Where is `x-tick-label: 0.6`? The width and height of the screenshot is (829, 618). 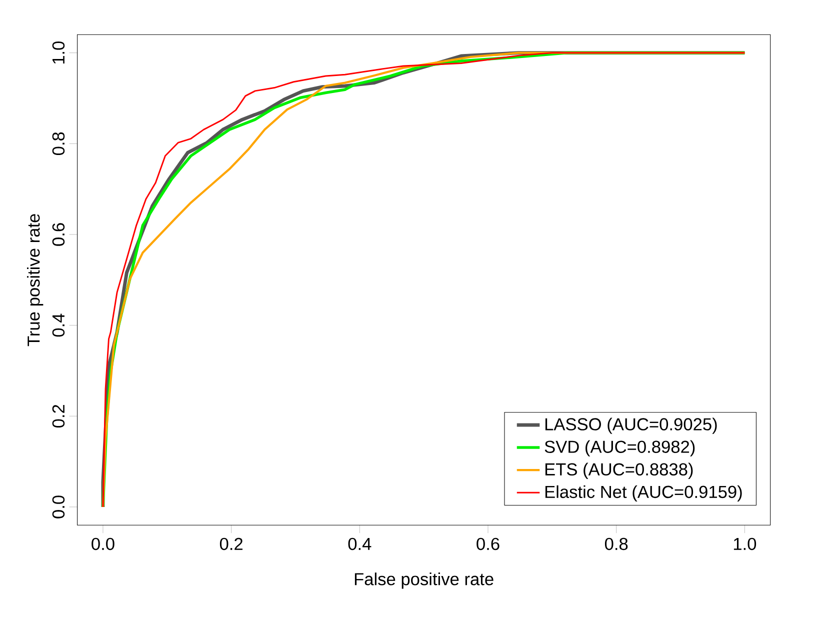 x-tick-label: 0.6 is located at coordinates (488, 544).